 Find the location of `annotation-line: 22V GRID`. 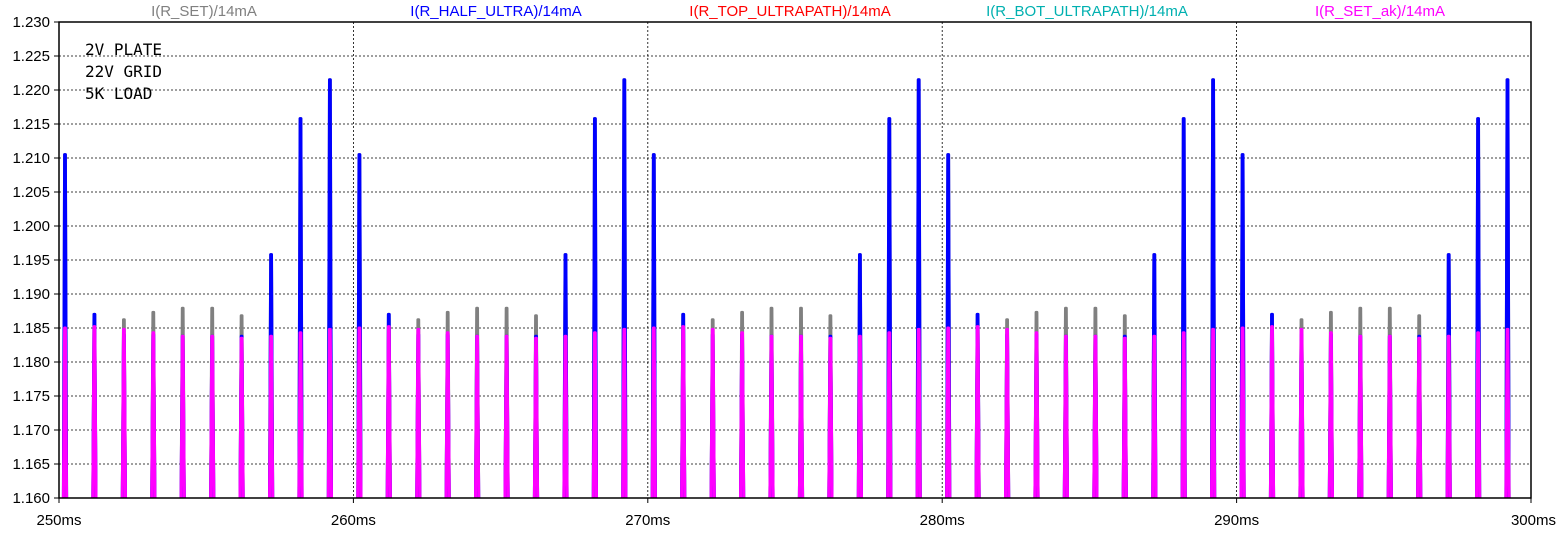

annotation-line: 22V GRID is located at coordinates (123, 71).